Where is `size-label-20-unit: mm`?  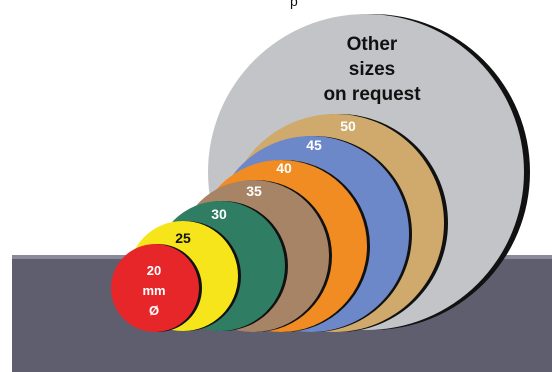 size-label-20-unit: mm is located at coordinates (153, 290).